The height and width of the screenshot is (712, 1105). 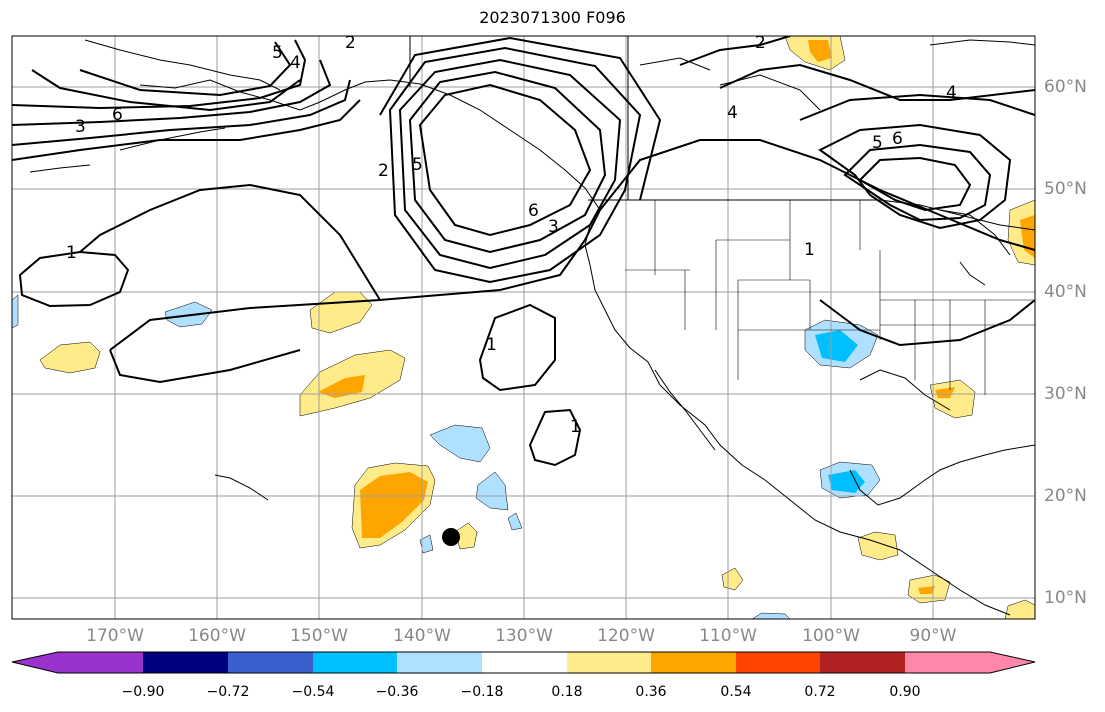 I want to click on colorbar-label: 0.54, so click(x=736, y=692).